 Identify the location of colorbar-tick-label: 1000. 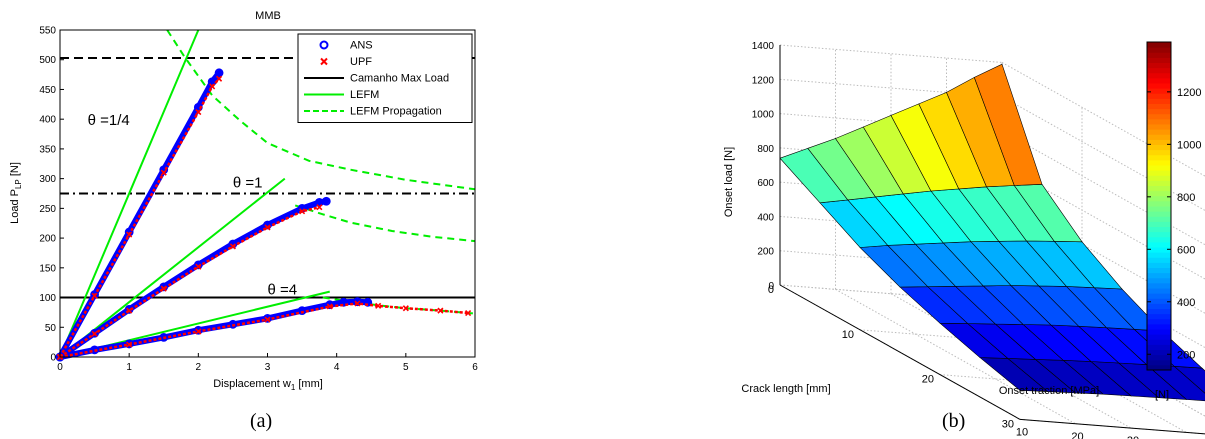
(1189, 145).